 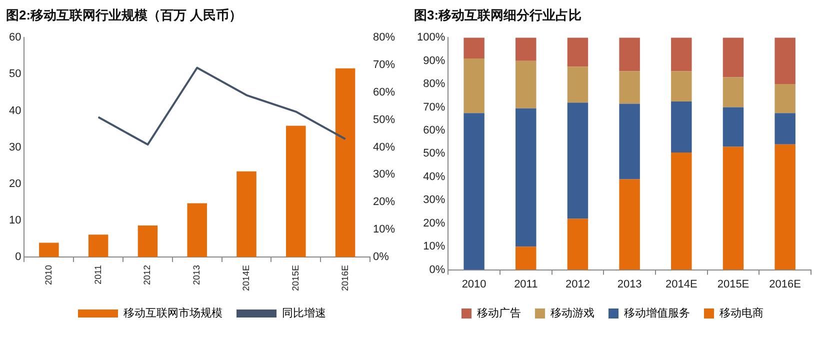 I want to click on y-tick-label: 10, so click(x=15, y=220).